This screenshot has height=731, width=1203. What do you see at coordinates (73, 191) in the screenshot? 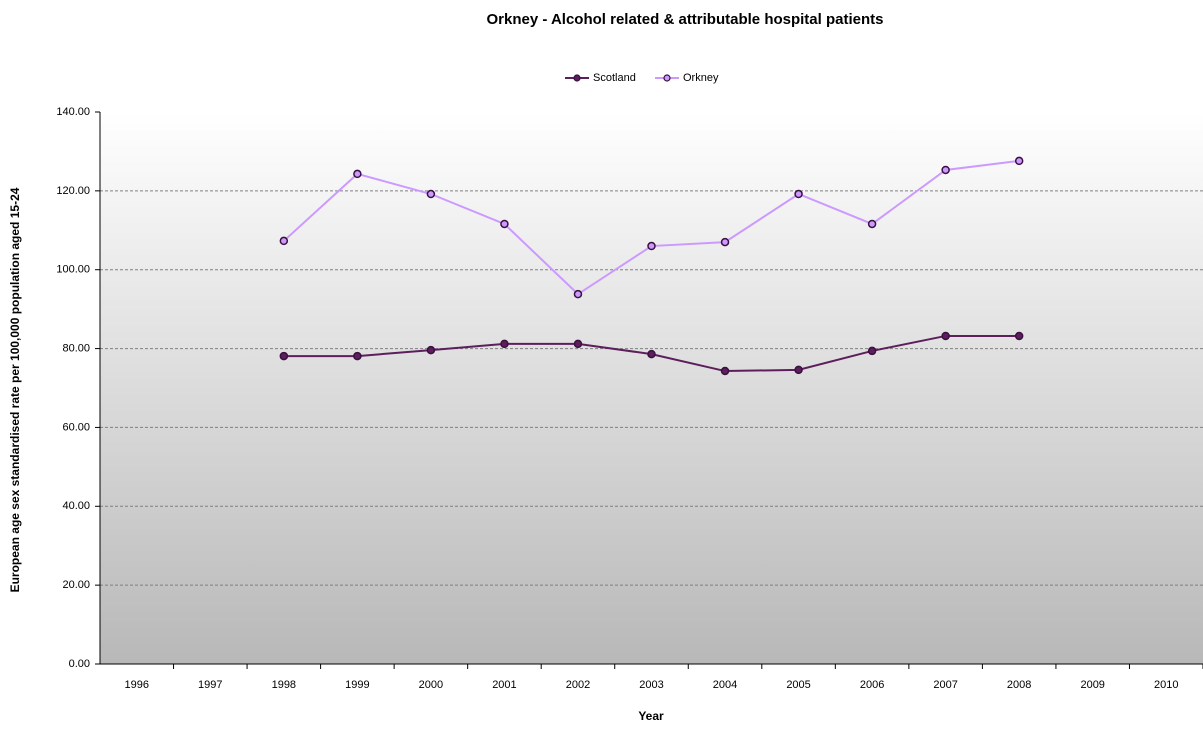
I see `y-tick-label: 120.00` at bounding box center [73, 191].